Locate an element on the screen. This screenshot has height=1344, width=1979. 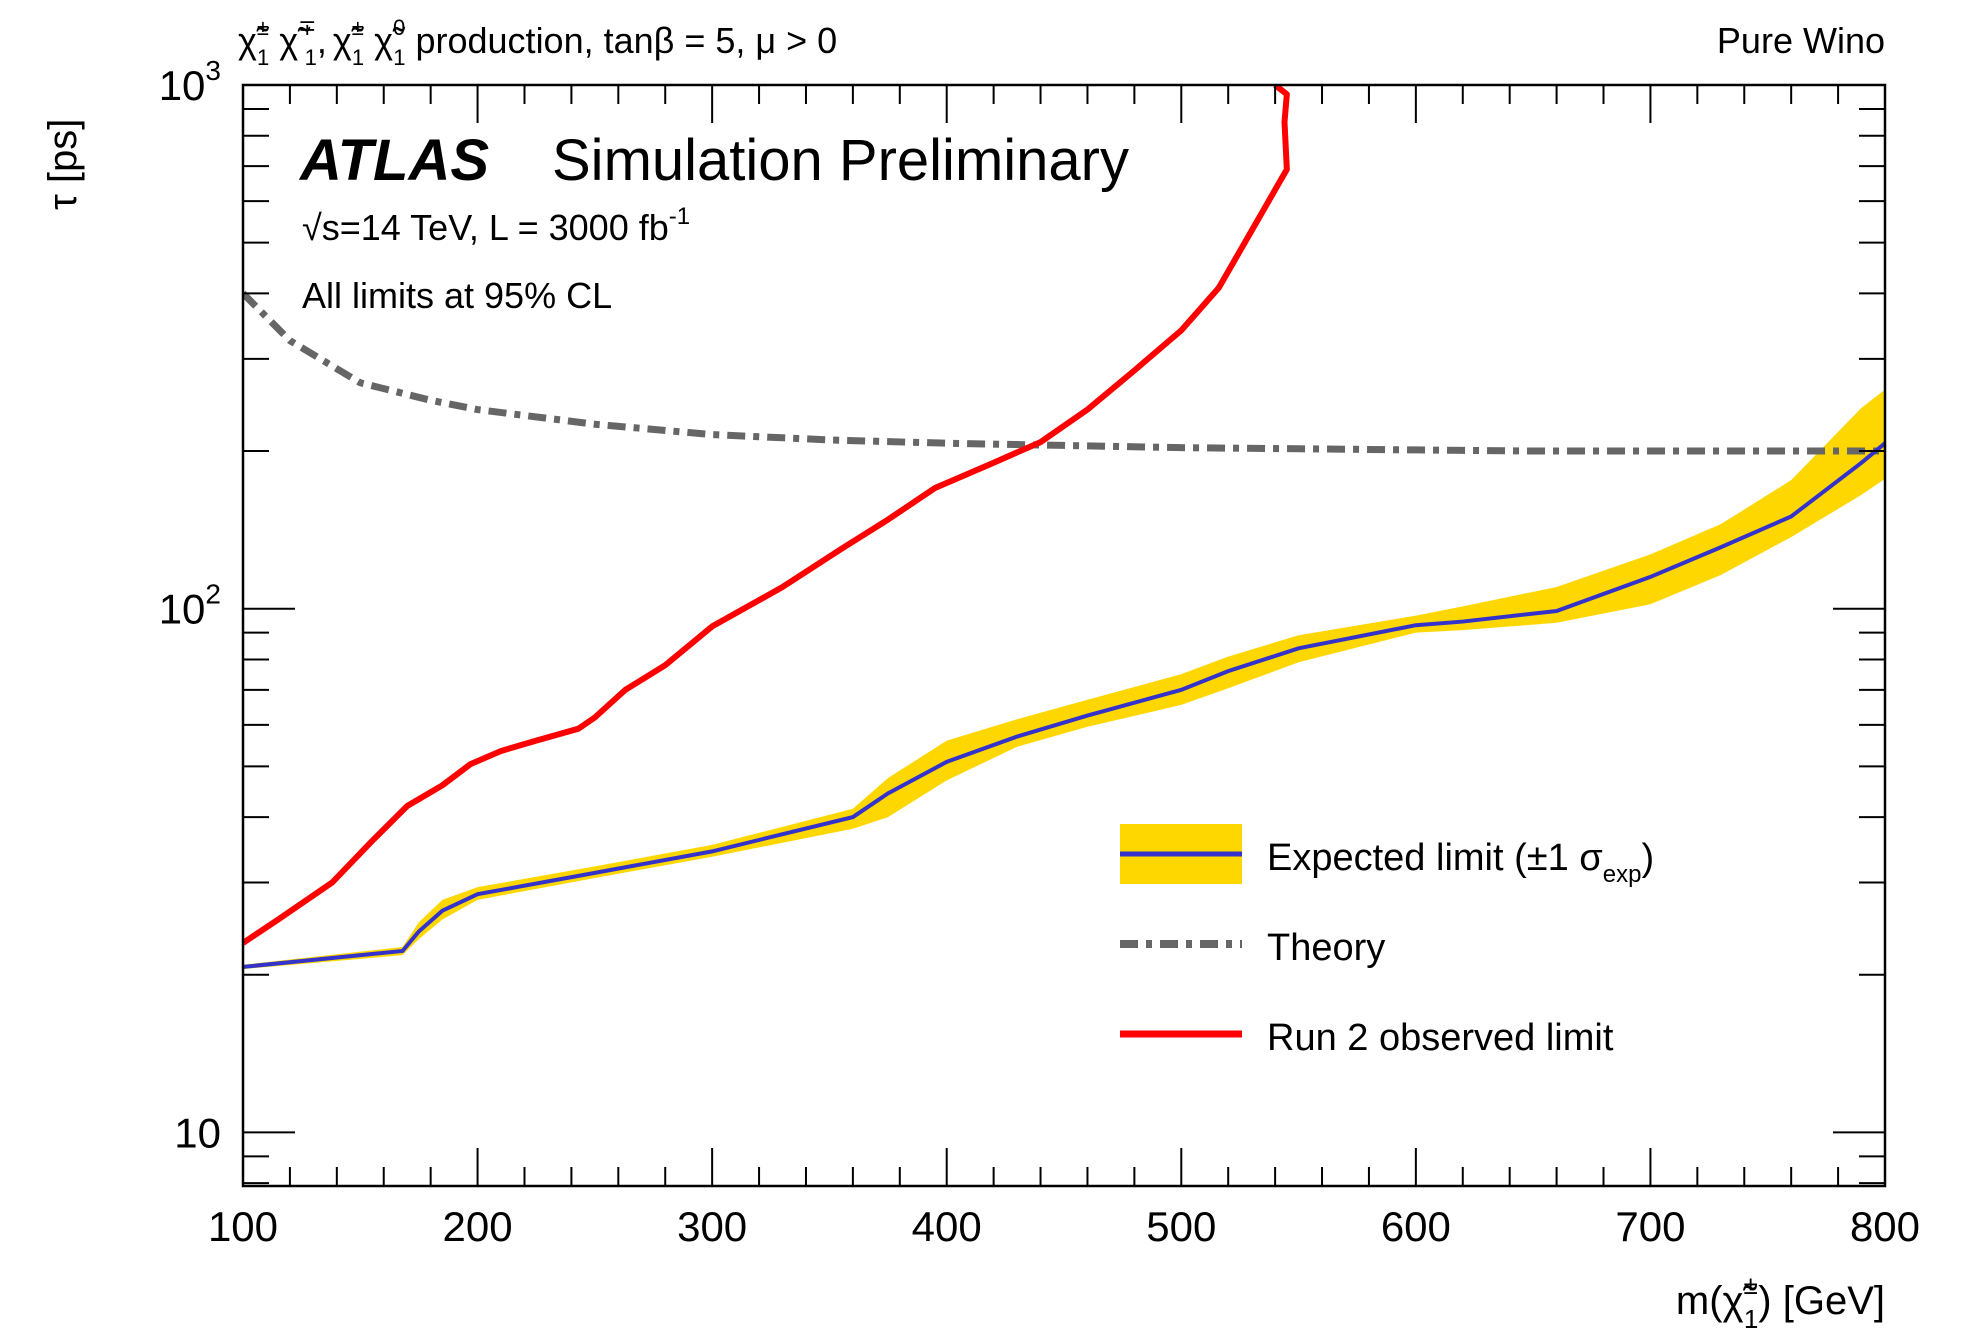
legend-theory-label: Theory is located at coordinates (1326, 948).